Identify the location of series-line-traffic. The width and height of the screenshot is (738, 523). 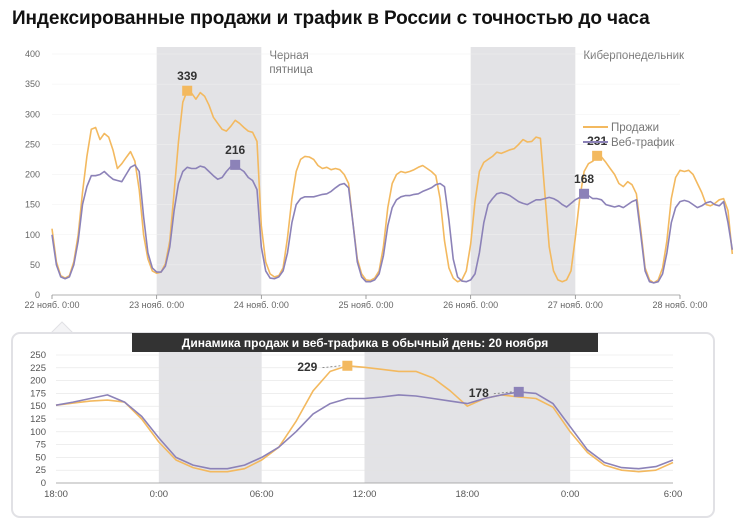
(364, 430).